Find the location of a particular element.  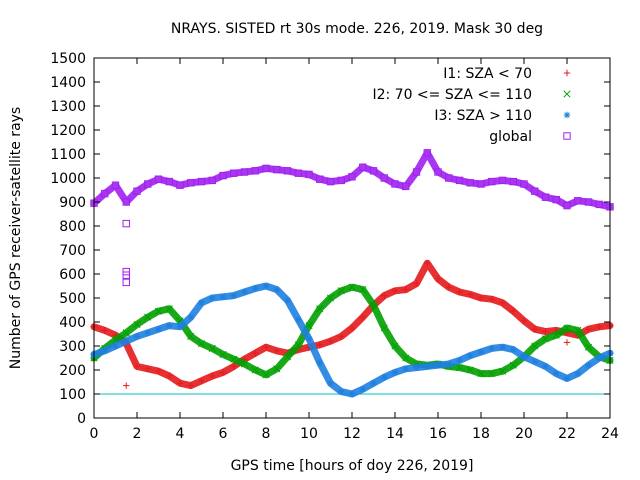

series-band-global is located at coordinates (352, 180).